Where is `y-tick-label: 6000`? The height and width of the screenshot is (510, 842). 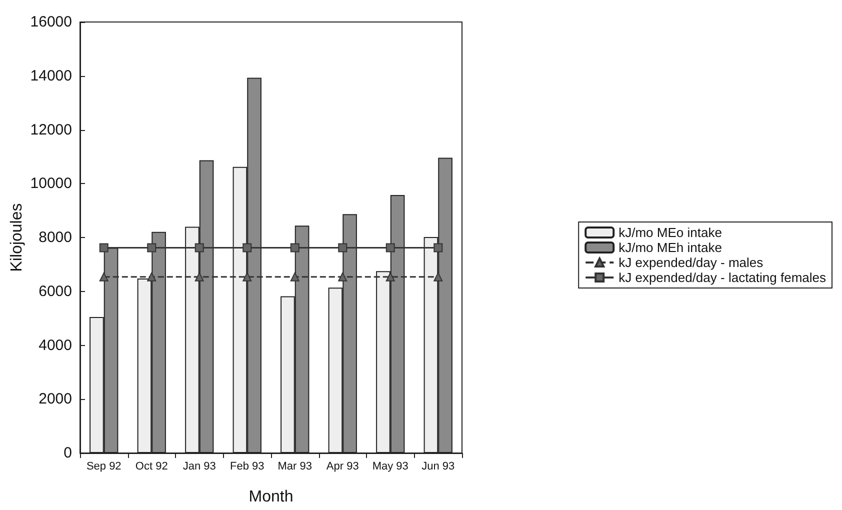 y-tick-label: 6000 is located at coordinates (55, 291).